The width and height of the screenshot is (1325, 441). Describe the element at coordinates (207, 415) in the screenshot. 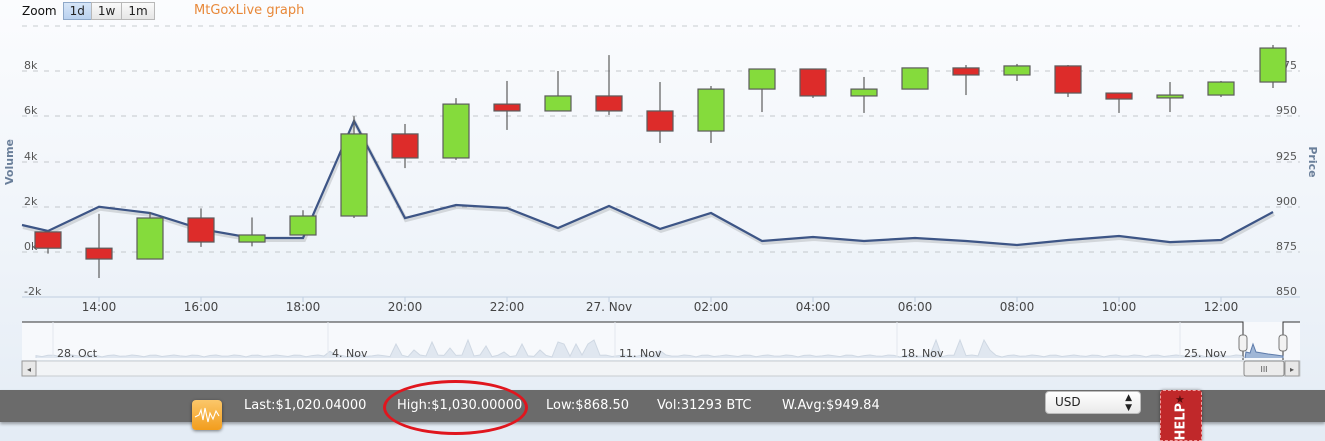

I see `graph-app-icon` at that location.